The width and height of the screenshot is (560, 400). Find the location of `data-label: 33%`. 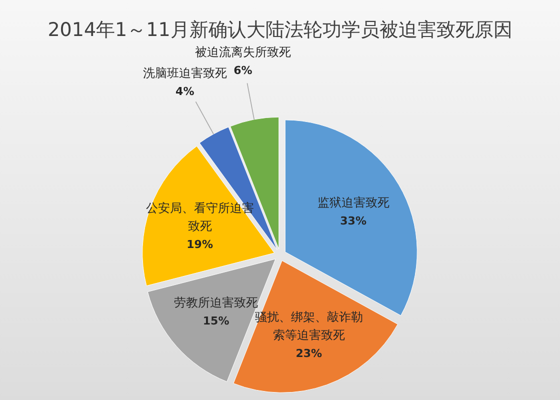

data-label: 33% is located at coordinates (353, 221).